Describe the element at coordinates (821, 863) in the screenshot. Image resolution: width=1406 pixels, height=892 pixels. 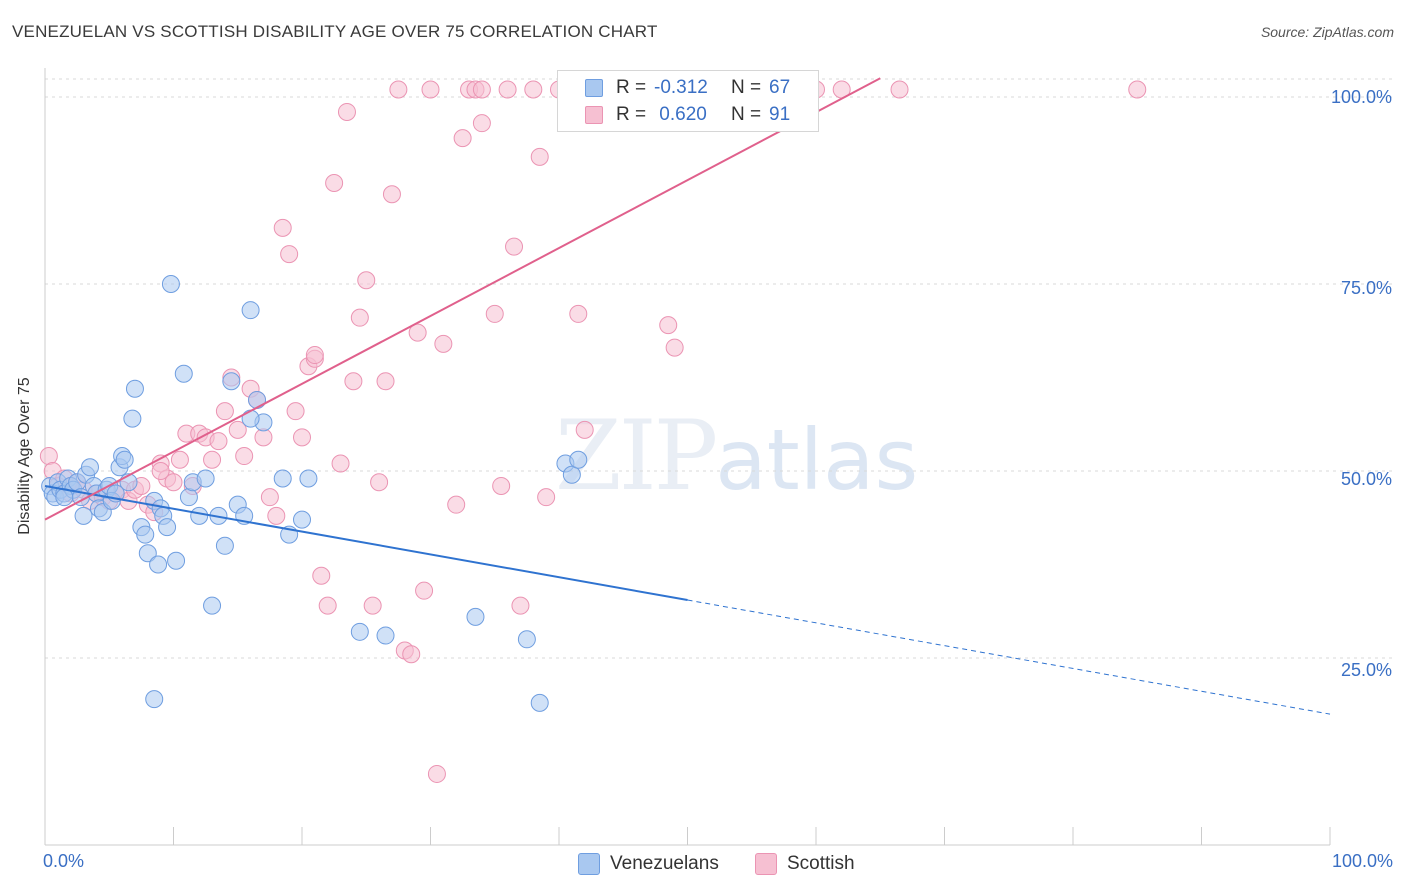
I see `legend-label: Scottish` at that location.